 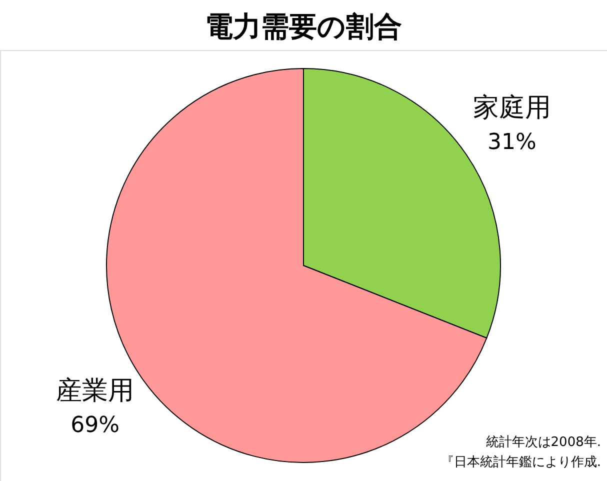 What do you see at coordinates (511, 142) in the screenshot?
I see `data-label: 31%` at bounding box center [511, 142].